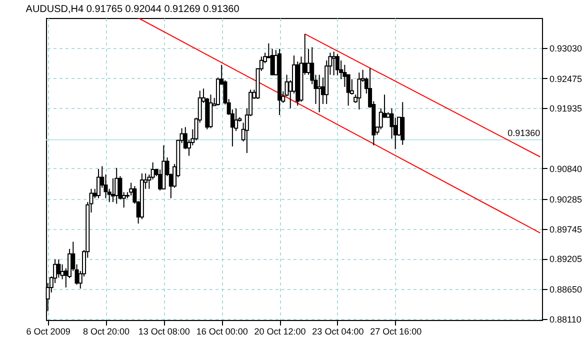  I want to click on y-tick-label: 0.90285, so click(566, 199).